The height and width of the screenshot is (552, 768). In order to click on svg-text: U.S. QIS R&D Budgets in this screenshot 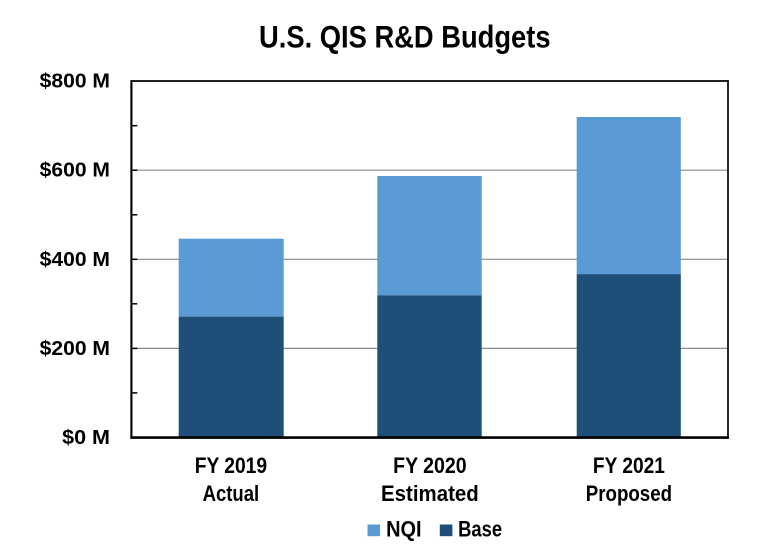, I will do `click(405, 36)`.